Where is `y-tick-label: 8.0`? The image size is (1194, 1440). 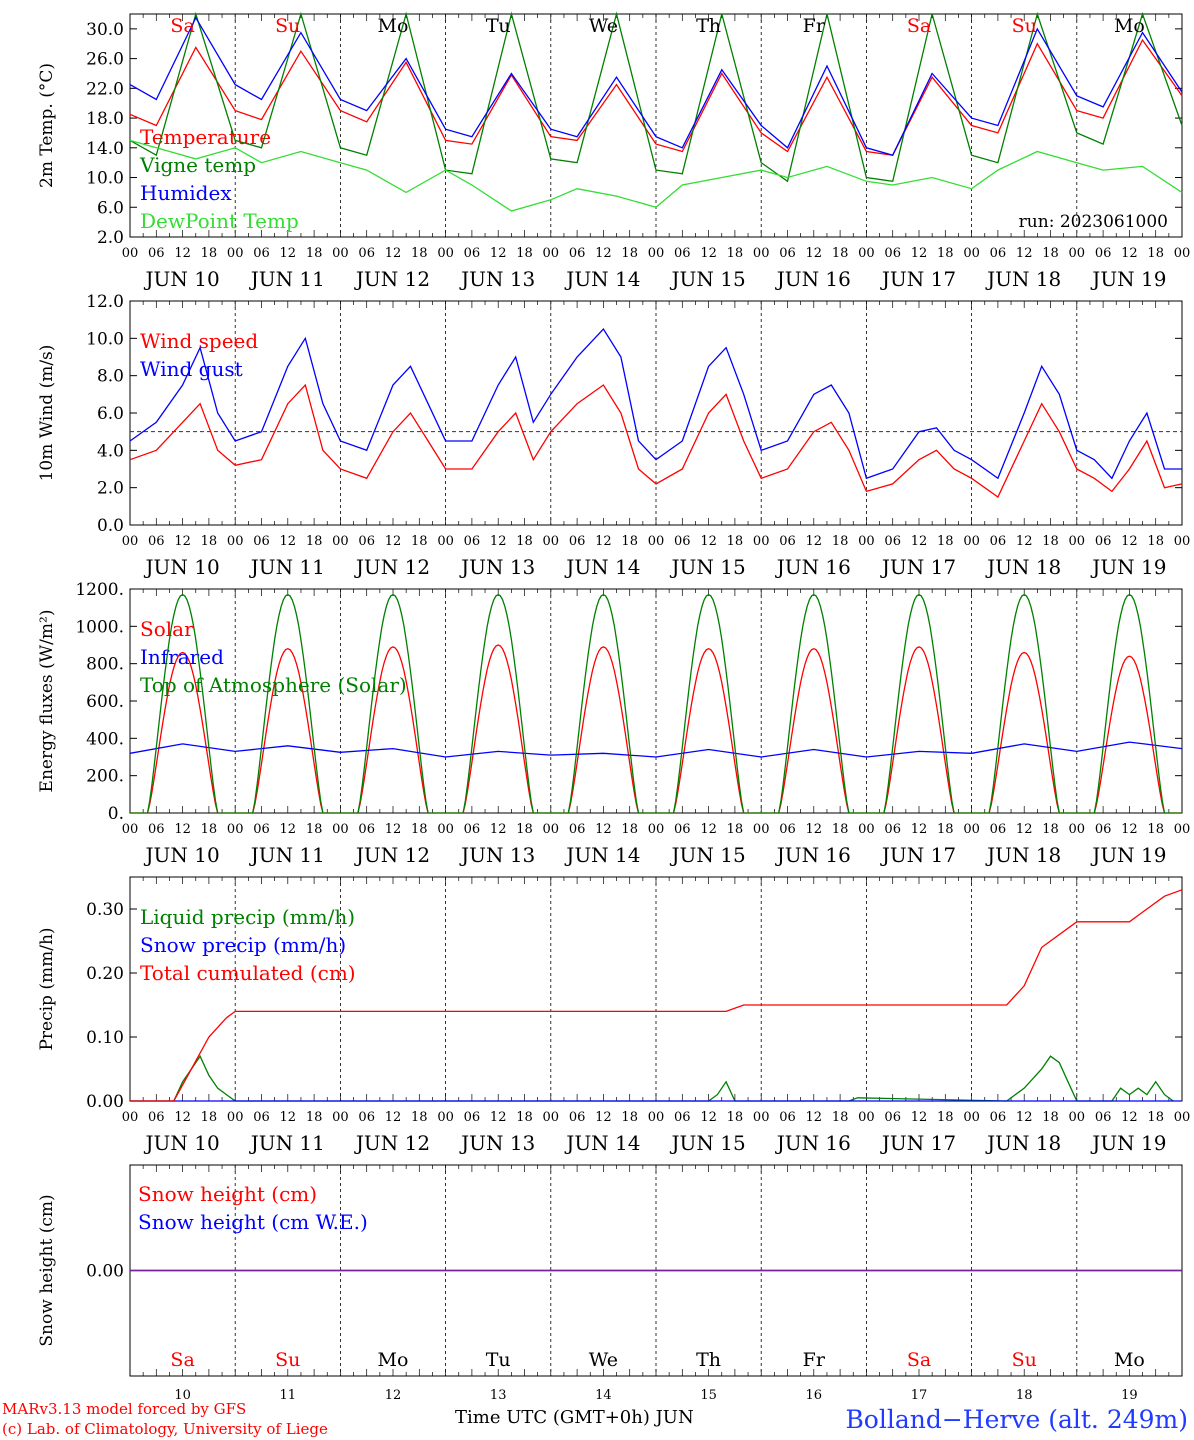 y-tick-label: 8.0 is located at coordinates (110, 377).